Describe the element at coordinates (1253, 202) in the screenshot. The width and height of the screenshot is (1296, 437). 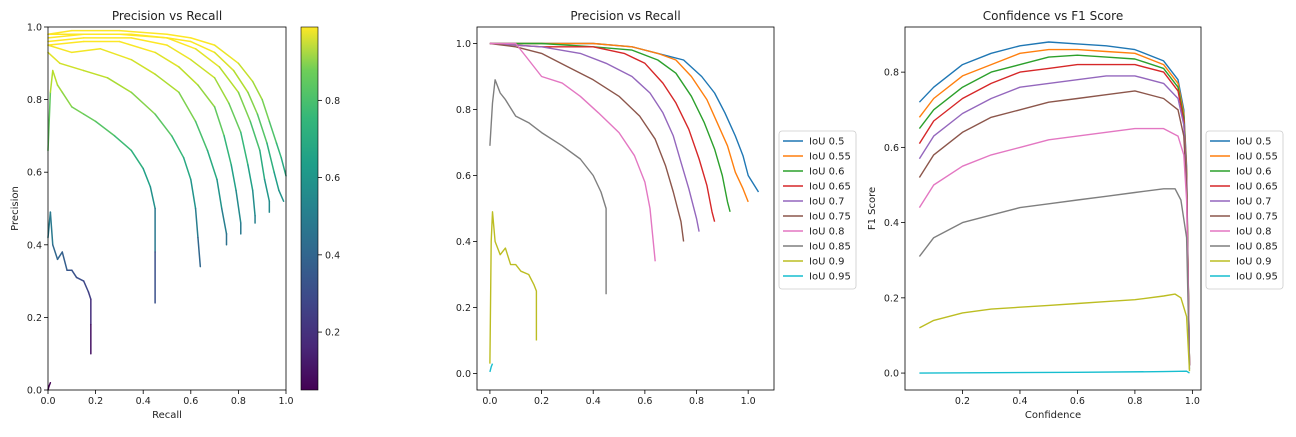
I see `legend-label: IoU 0.7` at that location.